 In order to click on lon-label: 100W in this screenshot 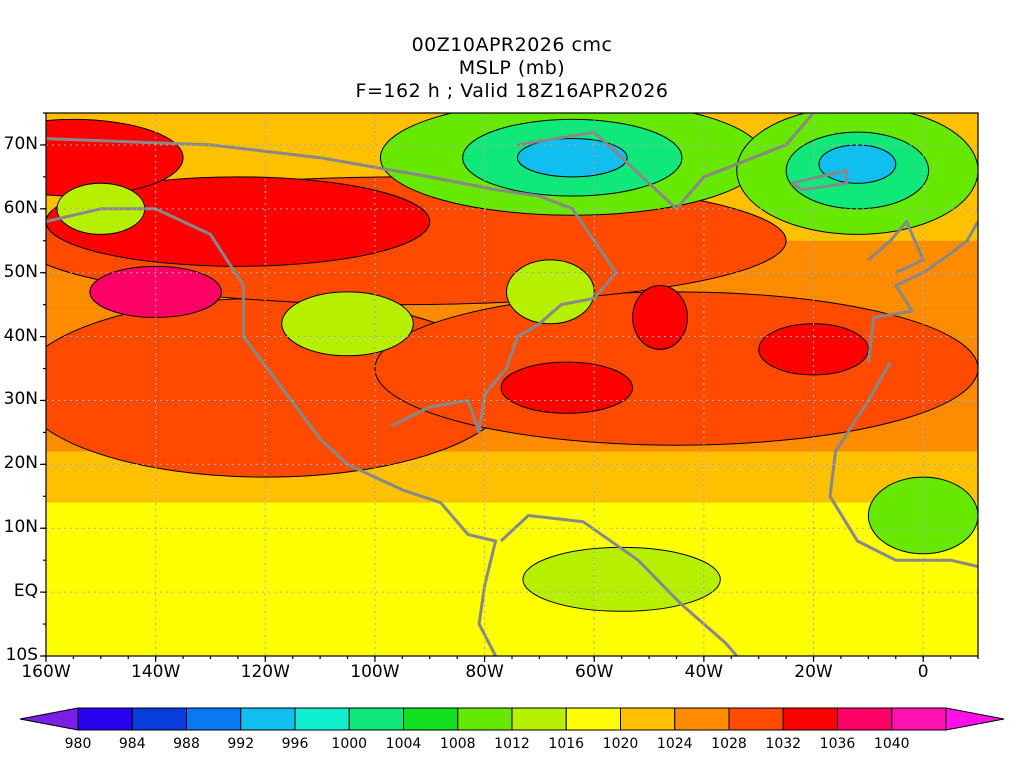, I will do `click(375, 672)`.